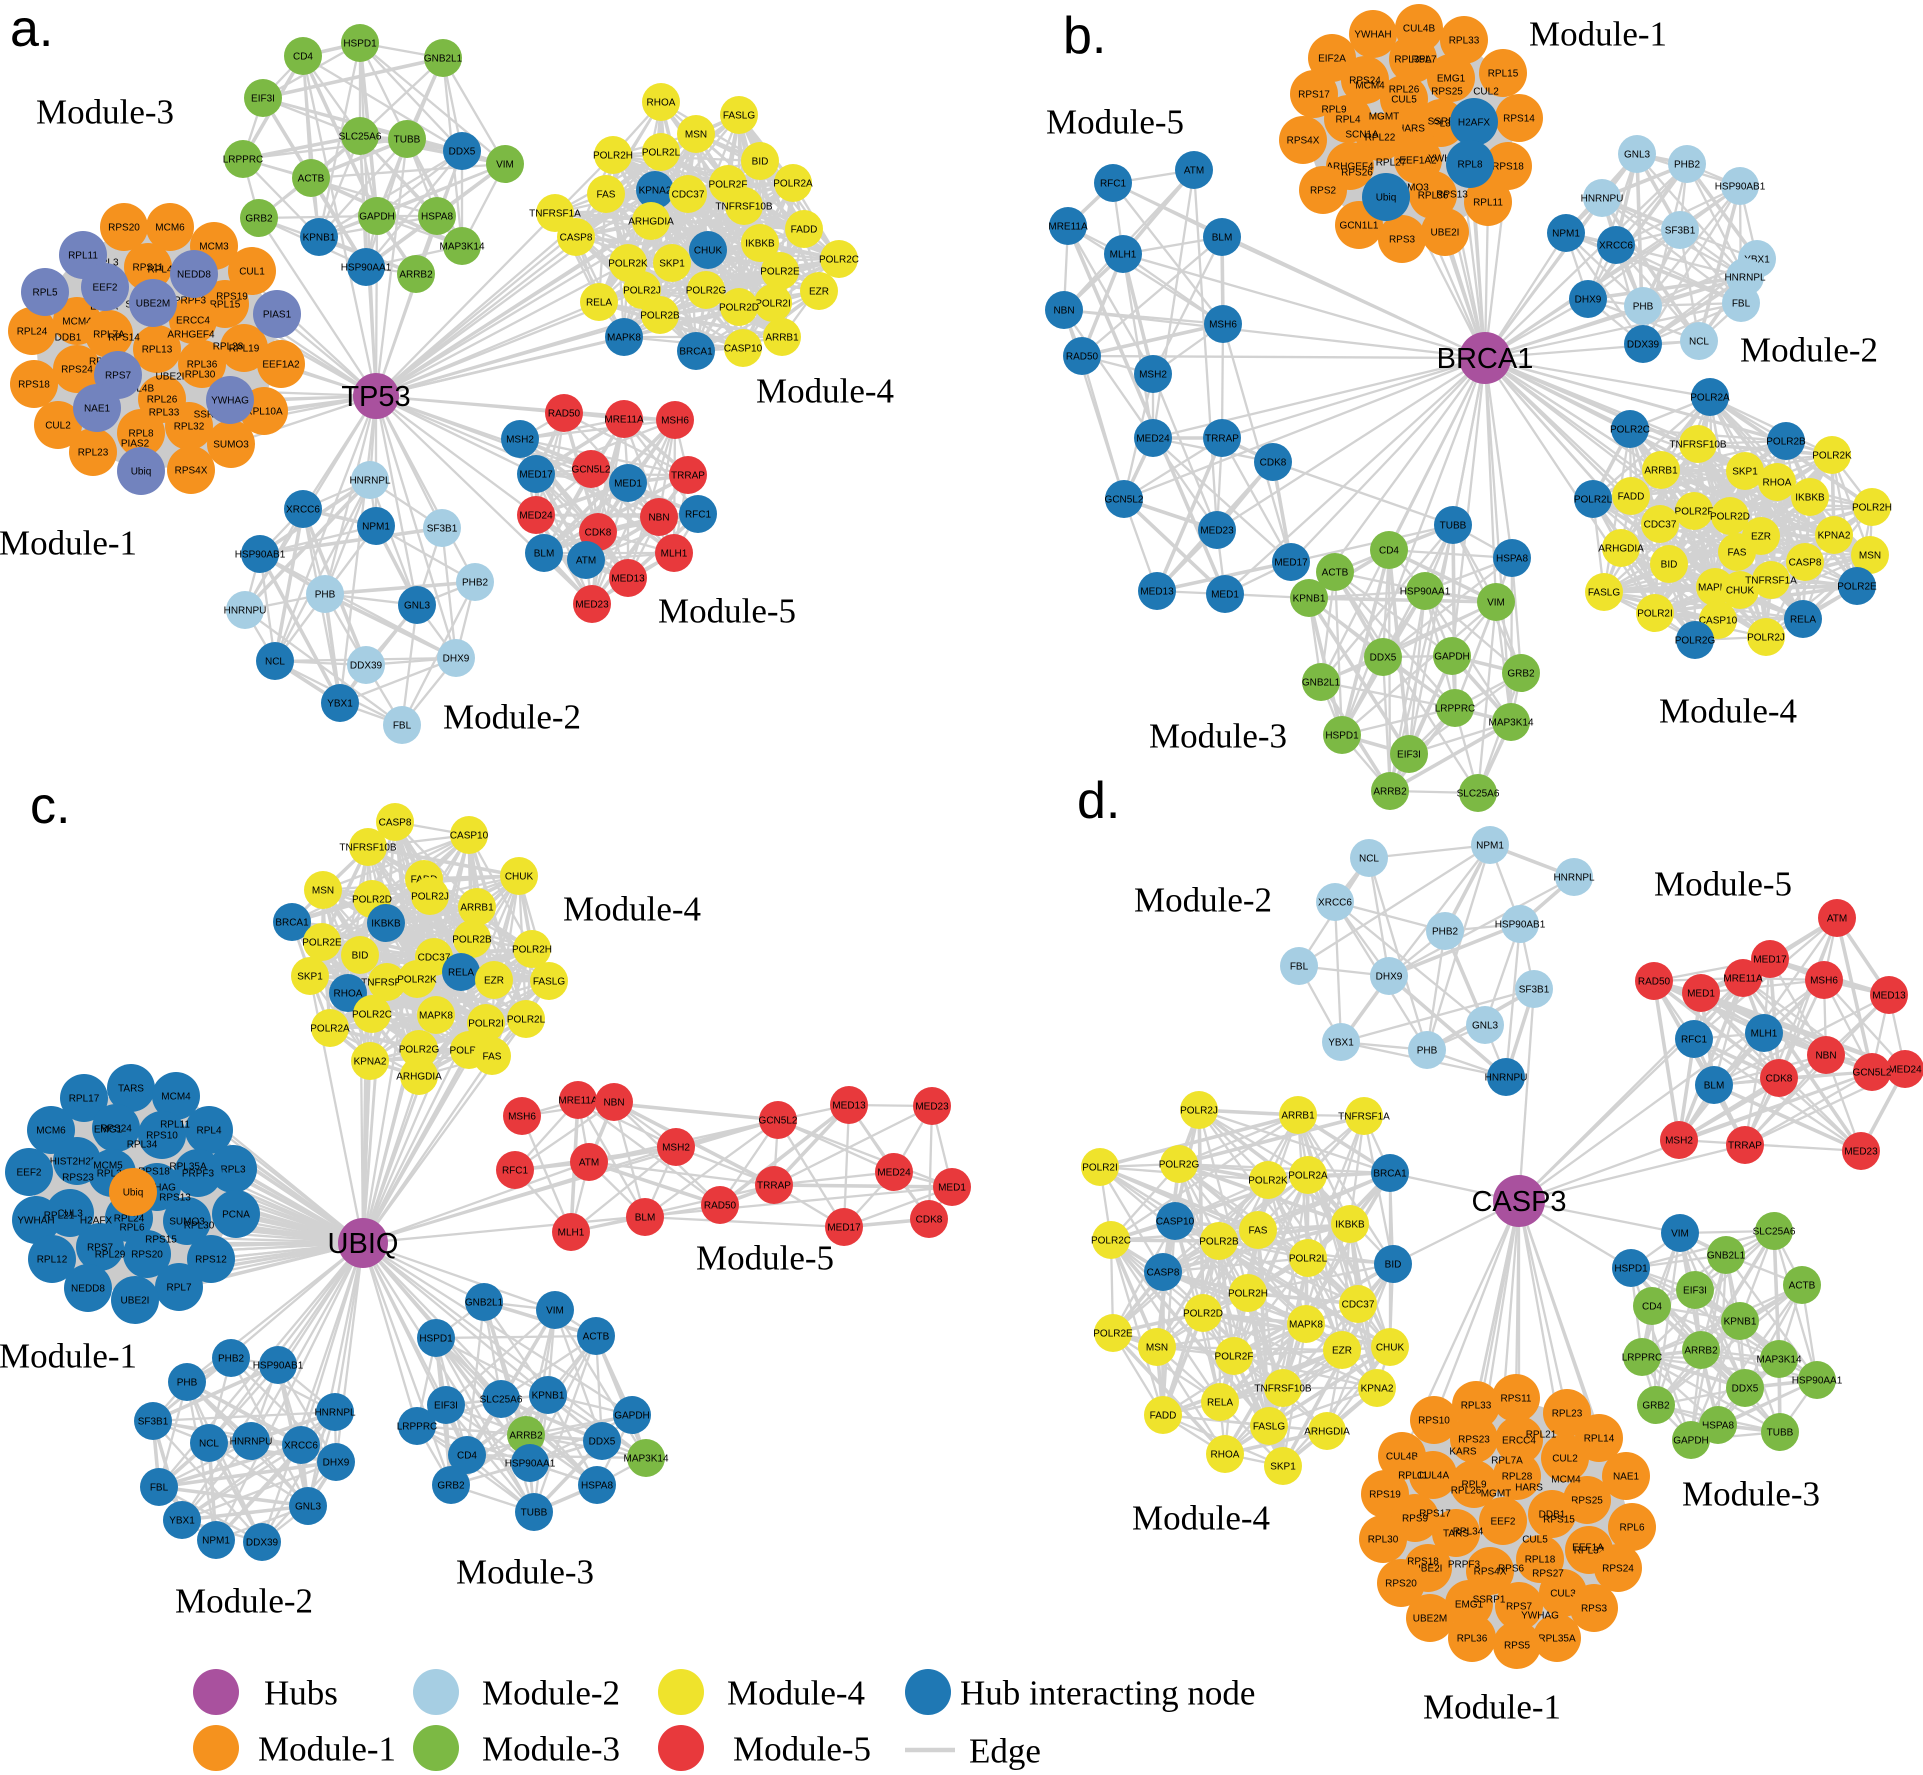 This screenshot has width=1923, height=1775. I want to click on svg-text: RPL8, so click(140, 434).